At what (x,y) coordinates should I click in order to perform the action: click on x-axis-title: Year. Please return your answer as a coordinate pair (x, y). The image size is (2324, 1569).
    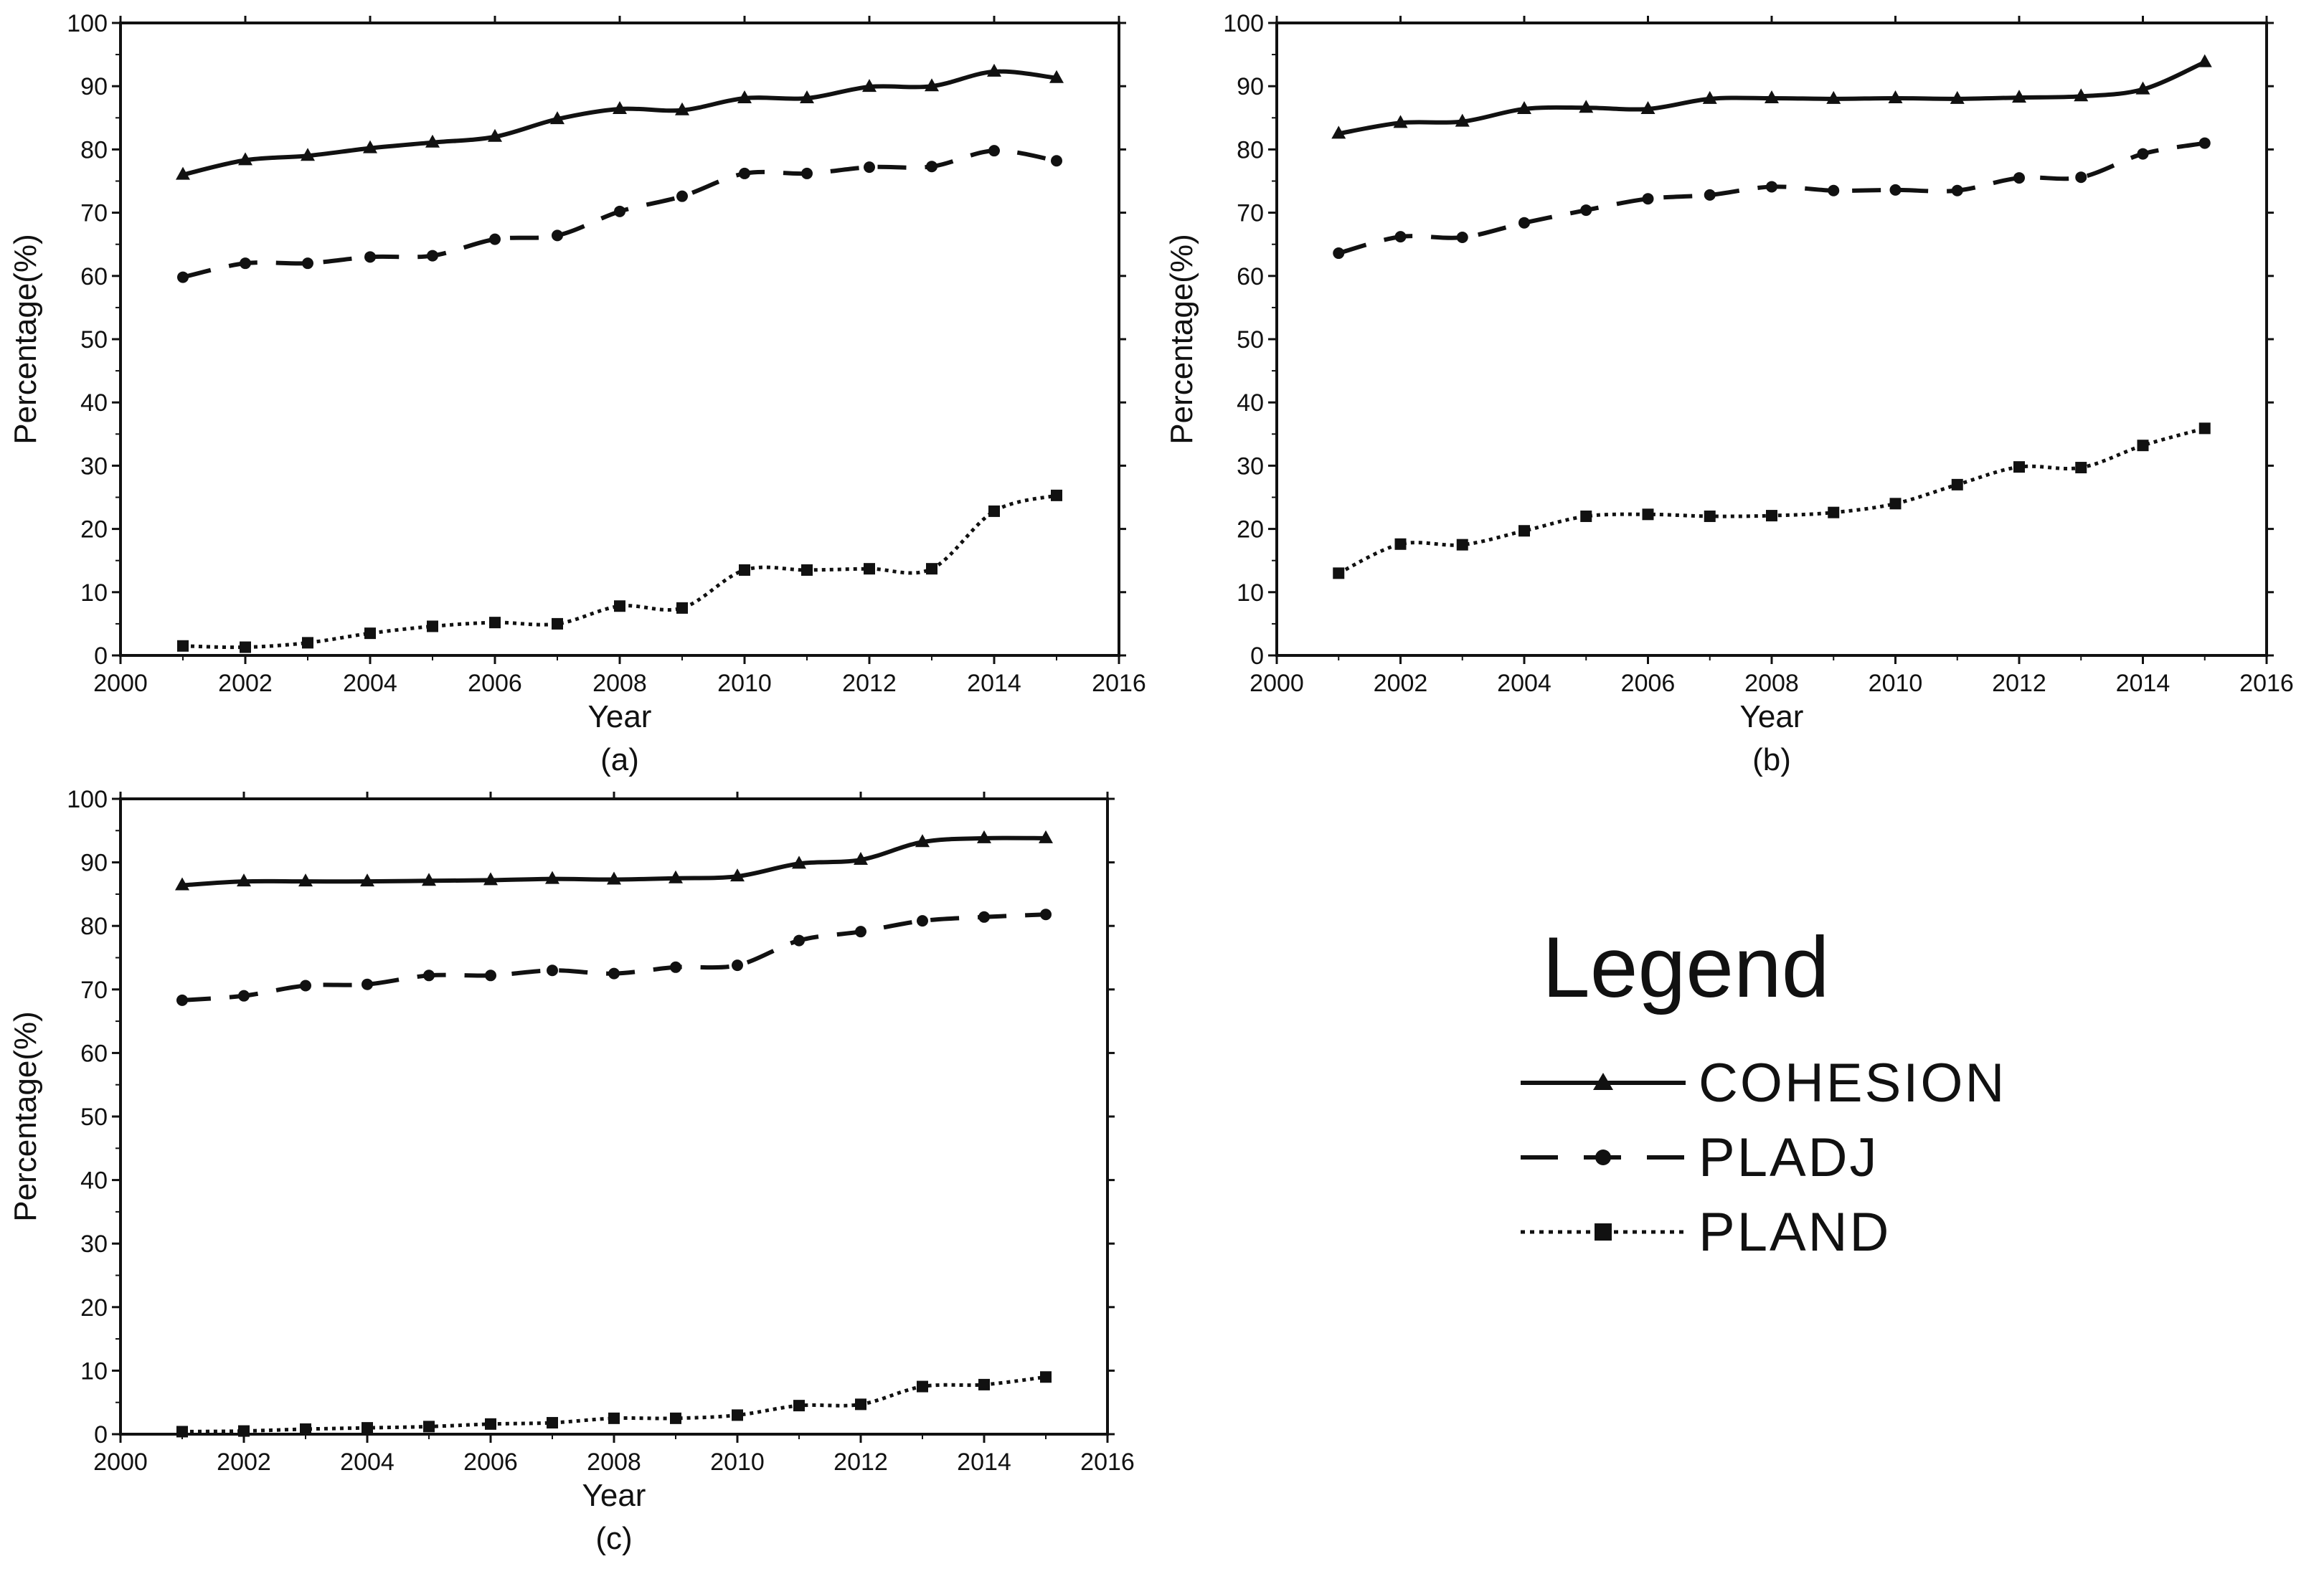
    Looking at the image, I should click on (620, 716).